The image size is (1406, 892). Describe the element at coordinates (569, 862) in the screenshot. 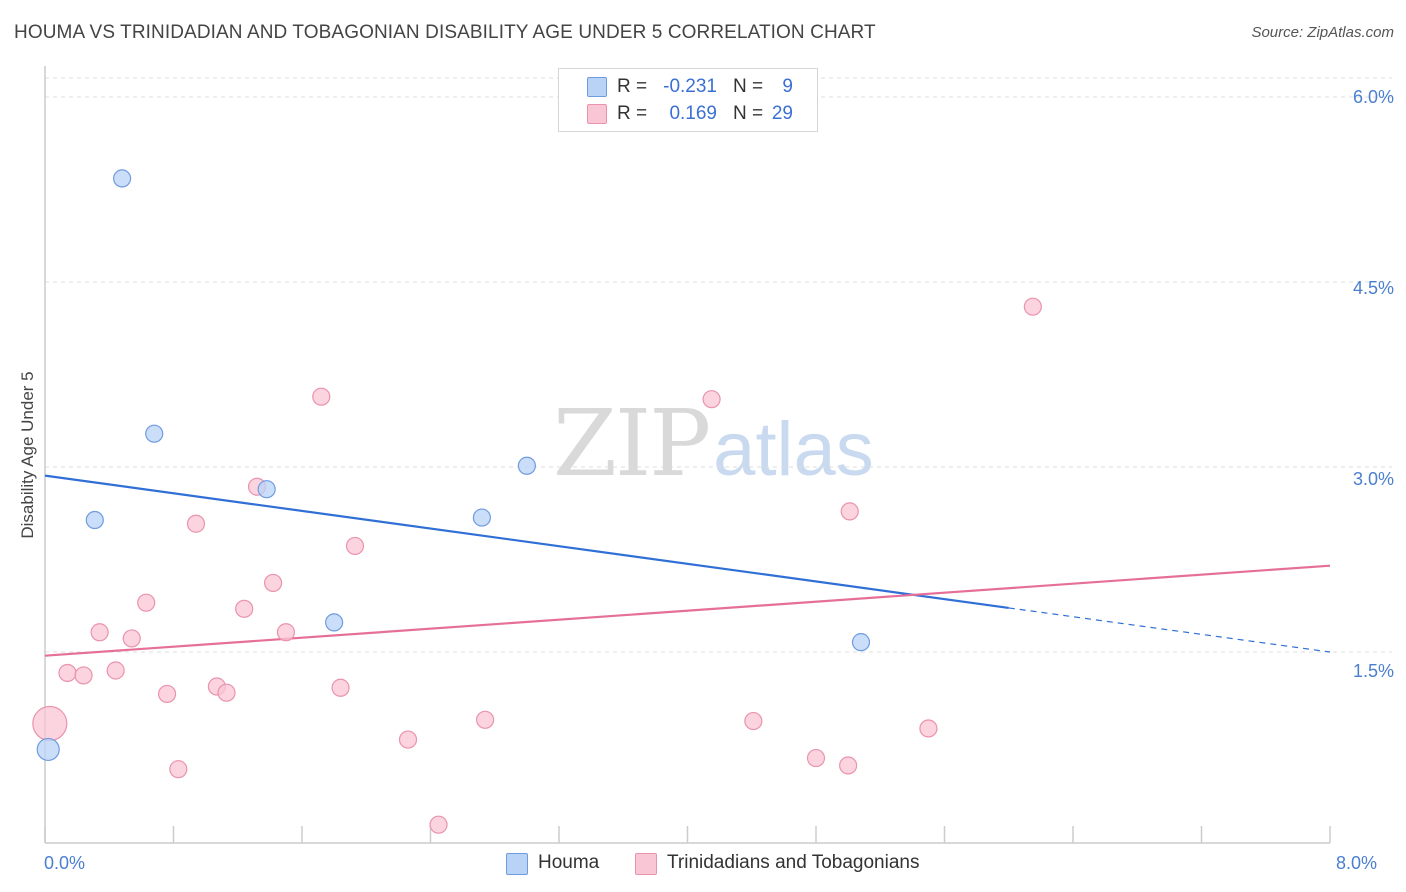

I see `legend-label: Houma` at that location.